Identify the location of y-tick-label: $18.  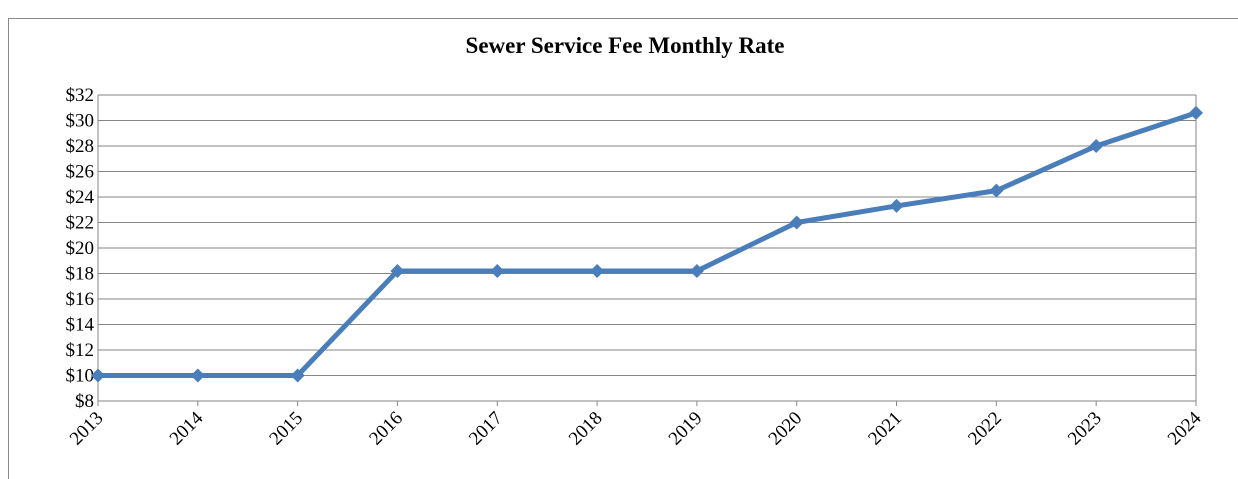
(80, 274).